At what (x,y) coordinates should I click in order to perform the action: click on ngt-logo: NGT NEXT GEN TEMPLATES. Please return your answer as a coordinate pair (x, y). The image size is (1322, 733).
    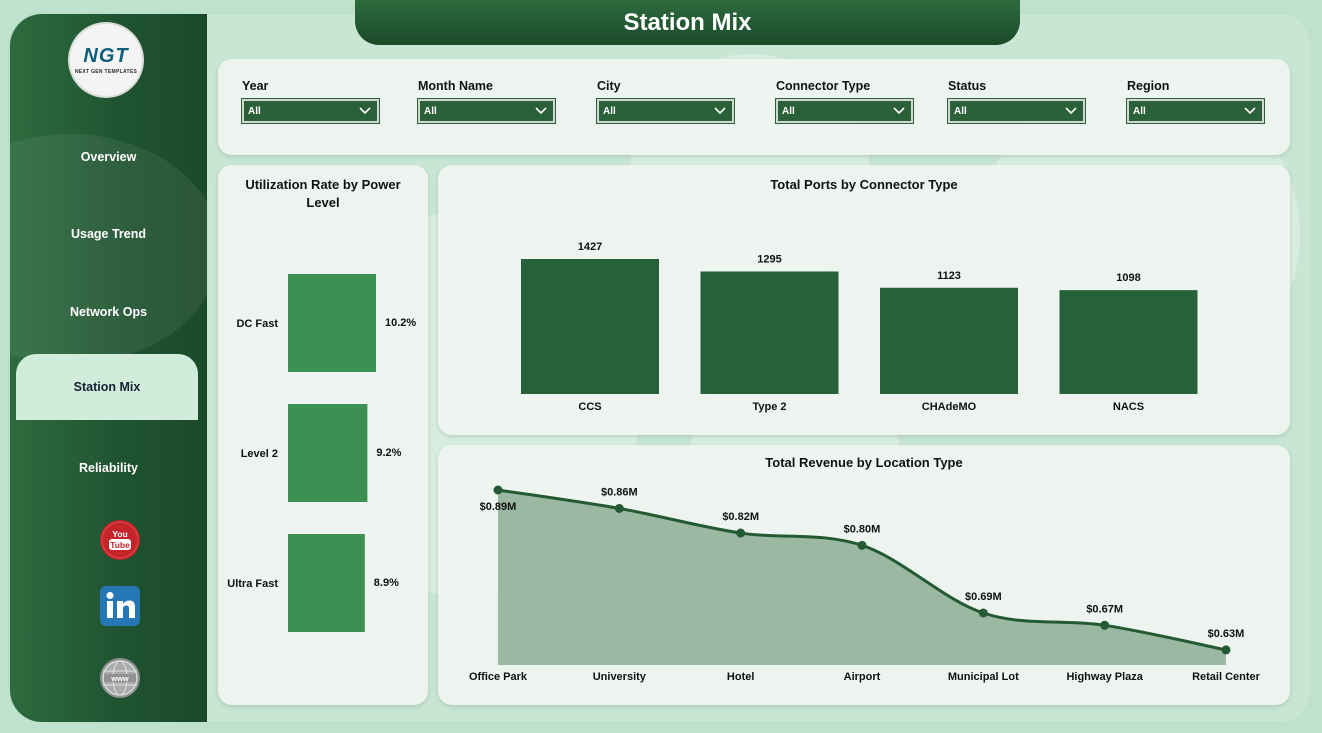
    Looking at the image, I should click on (106, 60).